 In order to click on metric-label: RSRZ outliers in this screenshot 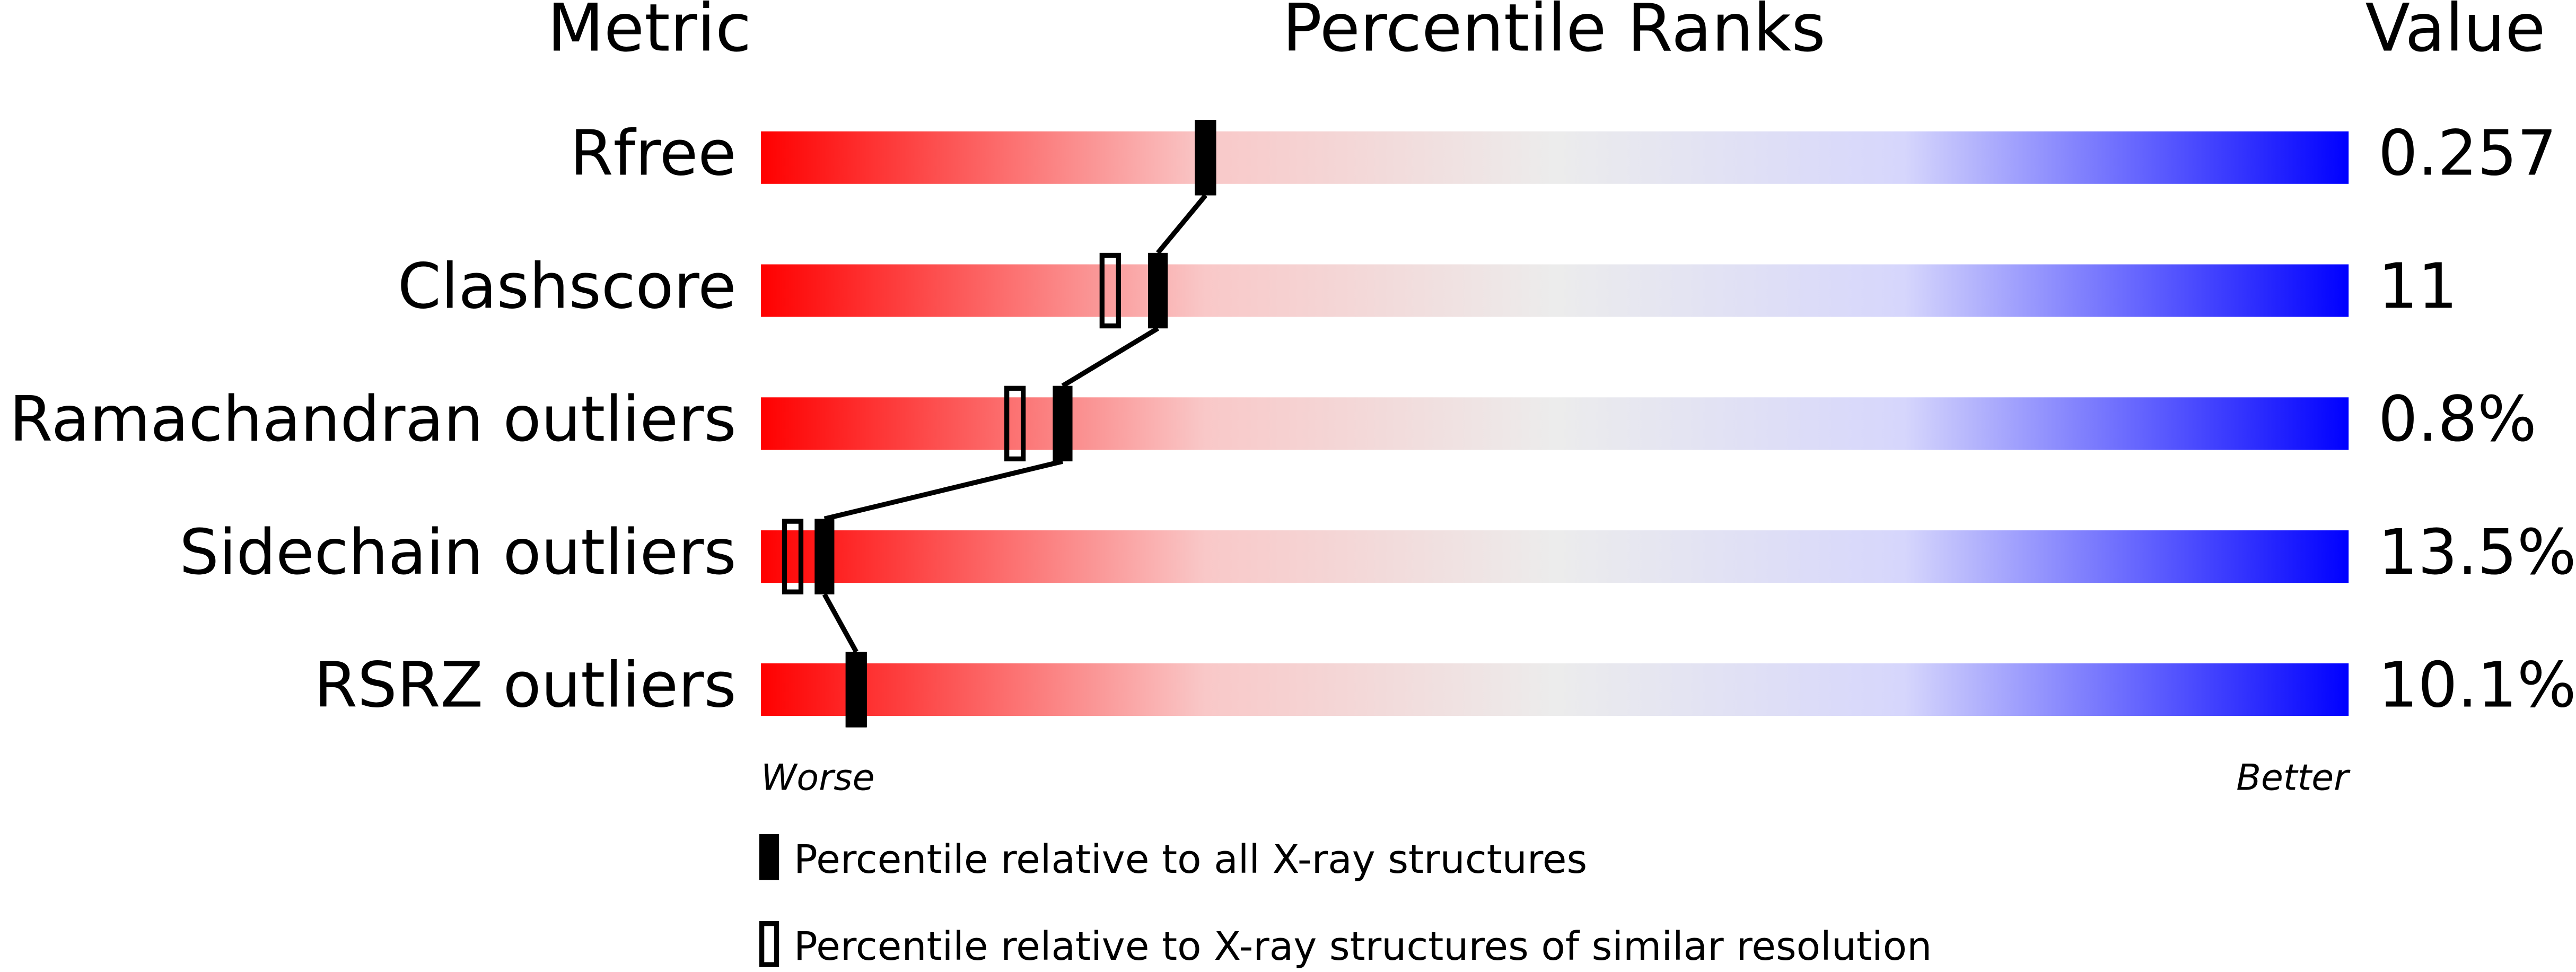, I will do `click(525, 685)`.